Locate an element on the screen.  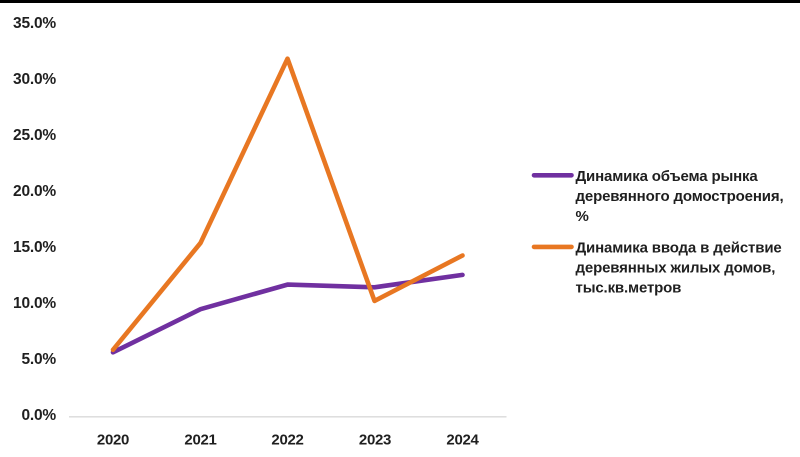
svg-text: тыс.кв.метров is located at coordinates (629, 287).